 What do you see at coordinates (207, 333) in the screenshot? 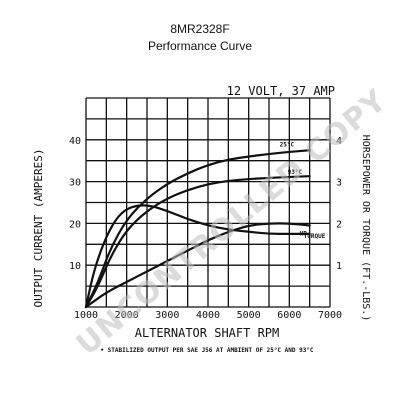
I see `x-axis-label: ALTERNATOR SHAFT RPM` at bounding box center [207, 333].